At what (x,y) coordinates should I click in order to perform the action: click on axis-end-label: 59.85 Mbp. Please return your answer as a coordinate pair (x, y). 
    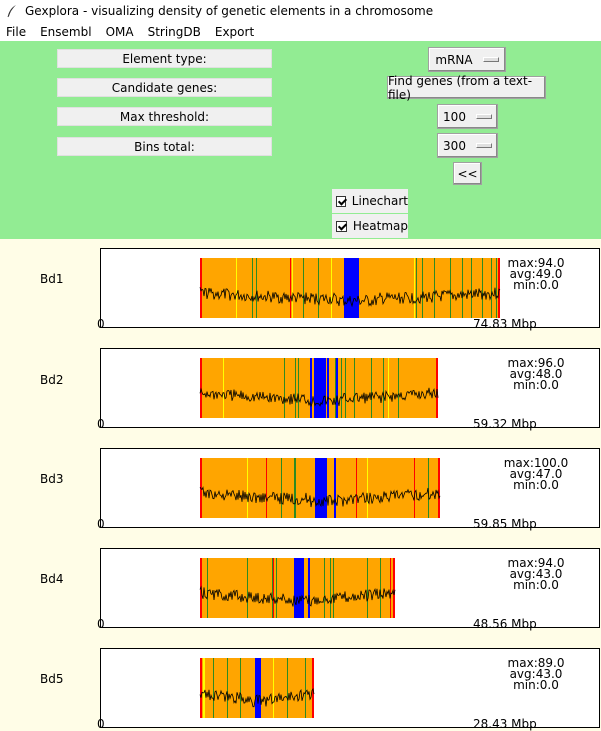
    Looking at the image, I should click on (505, 524).